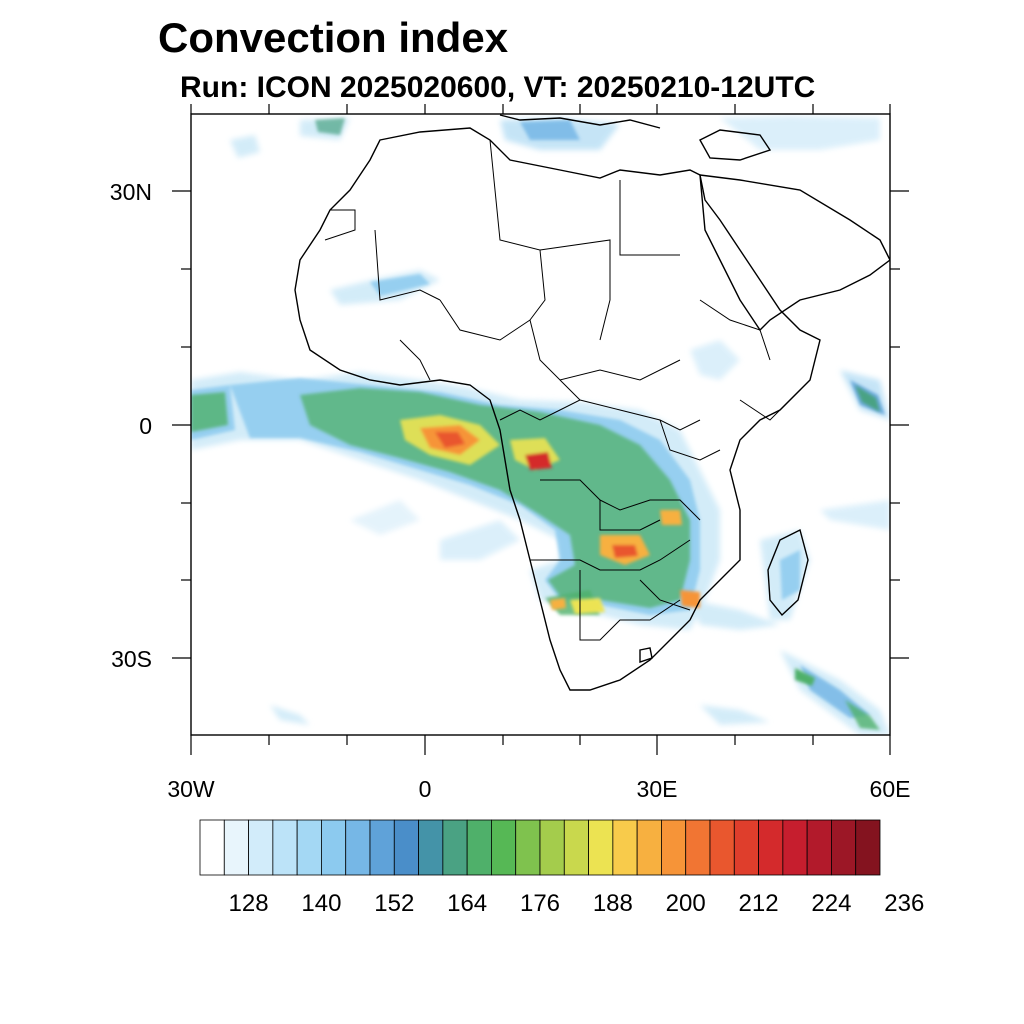  I want to click on arabia-outline, so click(794, 253).